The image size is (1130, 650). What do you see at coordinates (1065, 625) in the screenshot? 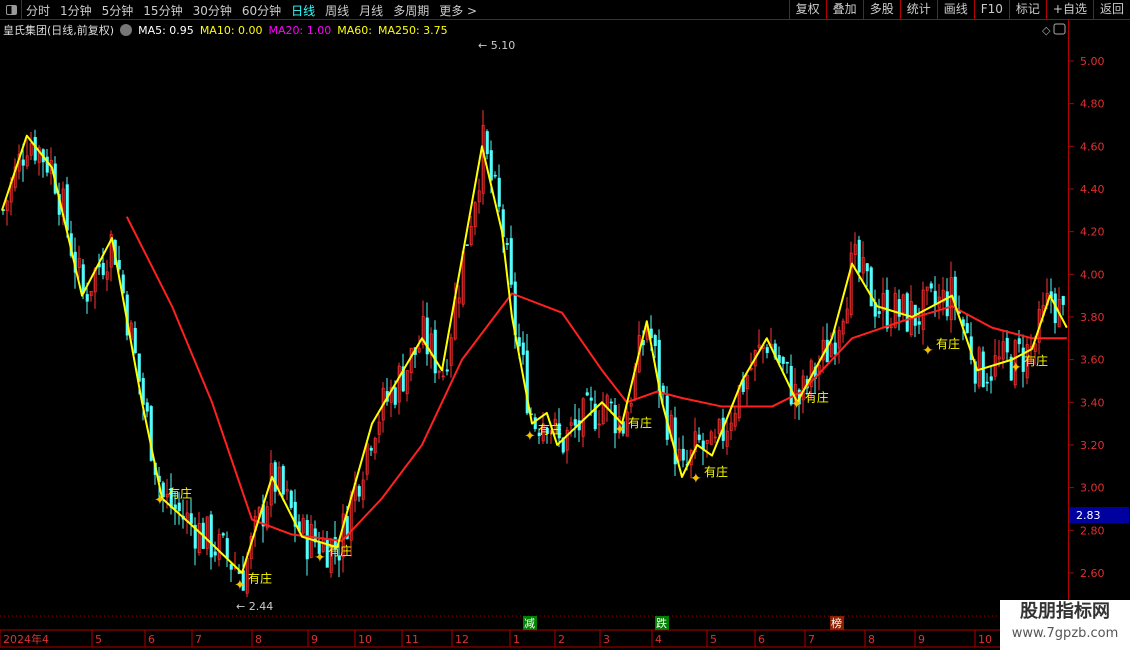
I see `watermark: 股朋指标网 www.7gpzb.com` at bounding box center [1065, 625].